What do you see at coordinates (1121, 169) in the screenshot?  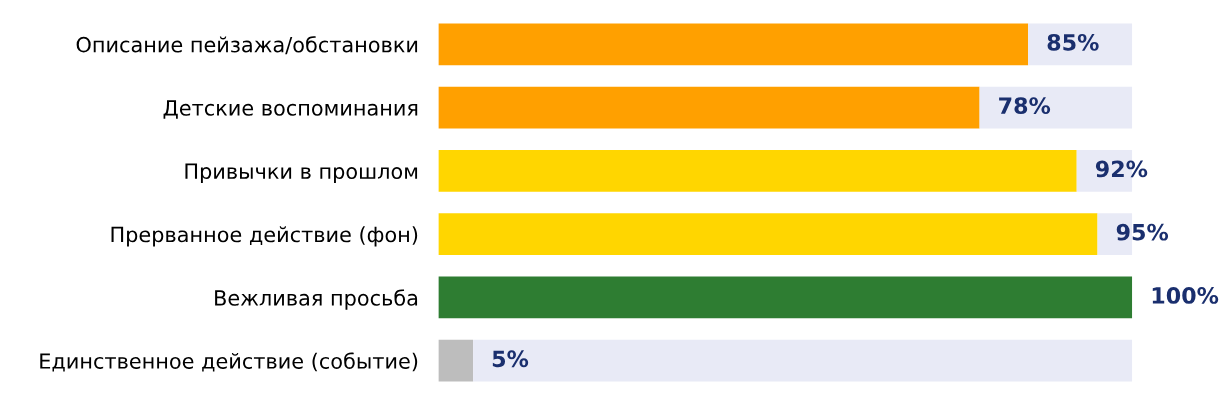 I see `data-label: 92%` at bounding box center [1121, 169].